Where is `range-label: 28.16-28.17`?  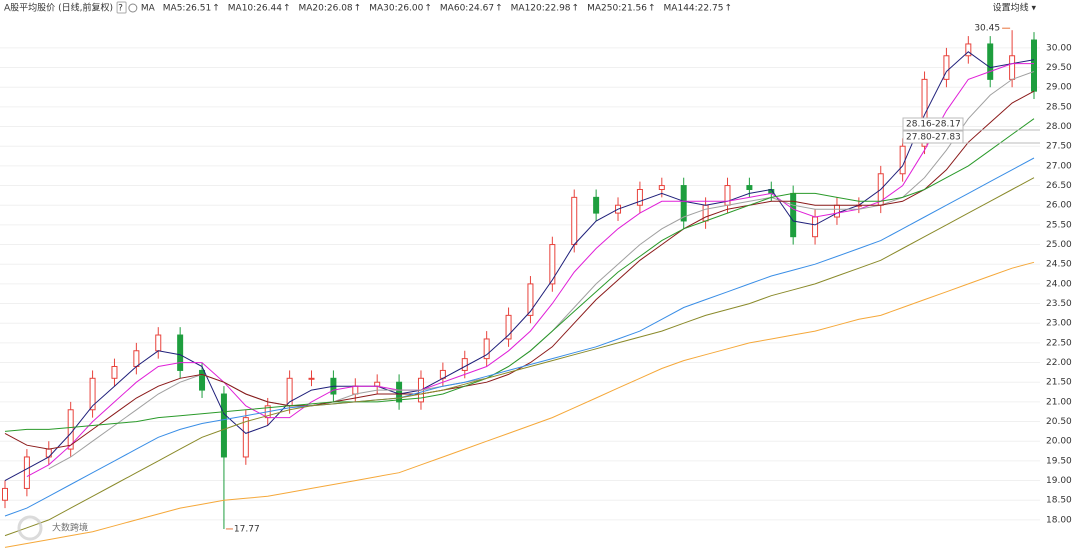 range-label: 28.16-28.17 is located at coordinates (933, 125).